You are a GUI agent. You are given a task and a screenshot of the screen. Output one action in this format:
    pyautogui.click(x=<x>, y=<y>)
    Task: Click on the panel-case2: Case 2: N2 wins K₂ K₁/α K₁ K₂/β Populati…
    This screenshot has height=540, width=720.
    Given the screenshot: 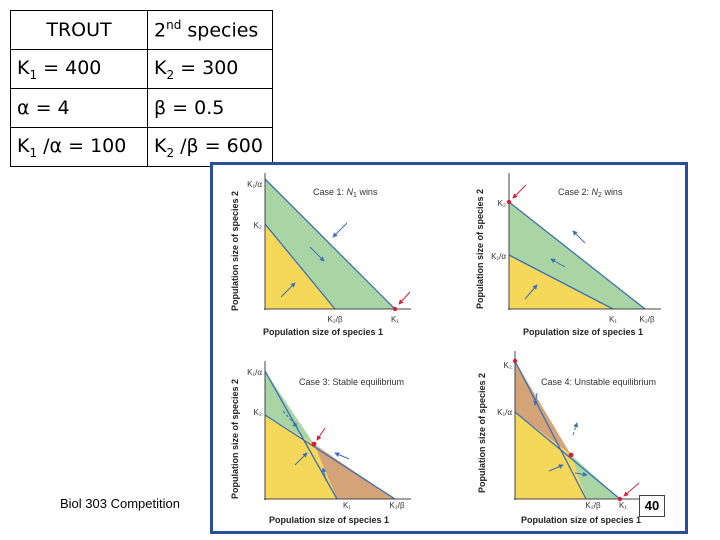 What is the action you would take?
    pyautogui.click(x=568, y=255)
    